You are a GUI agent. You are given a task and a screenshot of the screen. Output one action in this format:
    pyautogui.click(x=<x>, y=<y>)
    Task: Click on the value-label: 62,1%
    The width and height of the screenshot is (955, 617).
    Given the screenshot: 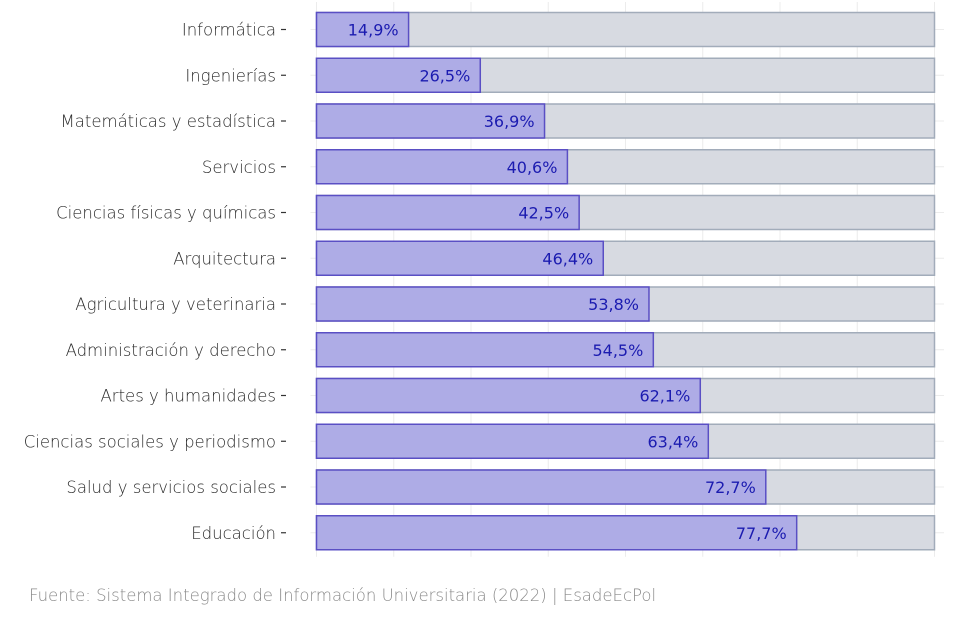 What is the action you would take?
    pyautogui.click(x=664, y=396)
    